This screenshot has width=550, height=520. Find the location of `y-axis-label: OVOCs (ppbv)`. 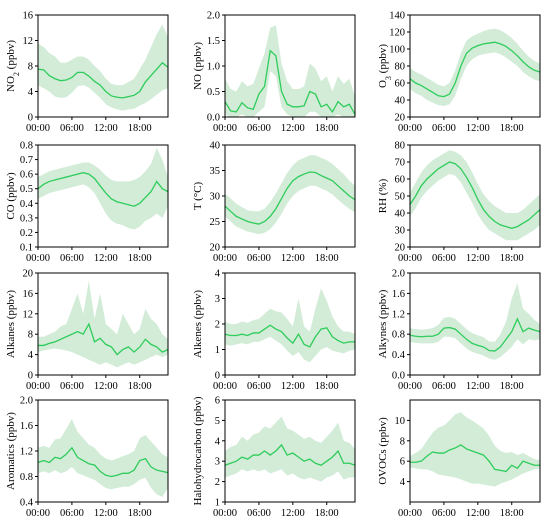

y-axis-label: OVOCs (ppbv) is located at coordinates (383, 451).